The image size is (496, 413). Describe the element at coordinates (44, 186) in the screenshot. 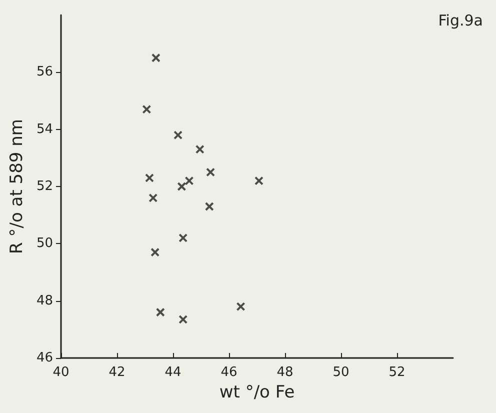

I see `y-tick-label: 52` at that location.